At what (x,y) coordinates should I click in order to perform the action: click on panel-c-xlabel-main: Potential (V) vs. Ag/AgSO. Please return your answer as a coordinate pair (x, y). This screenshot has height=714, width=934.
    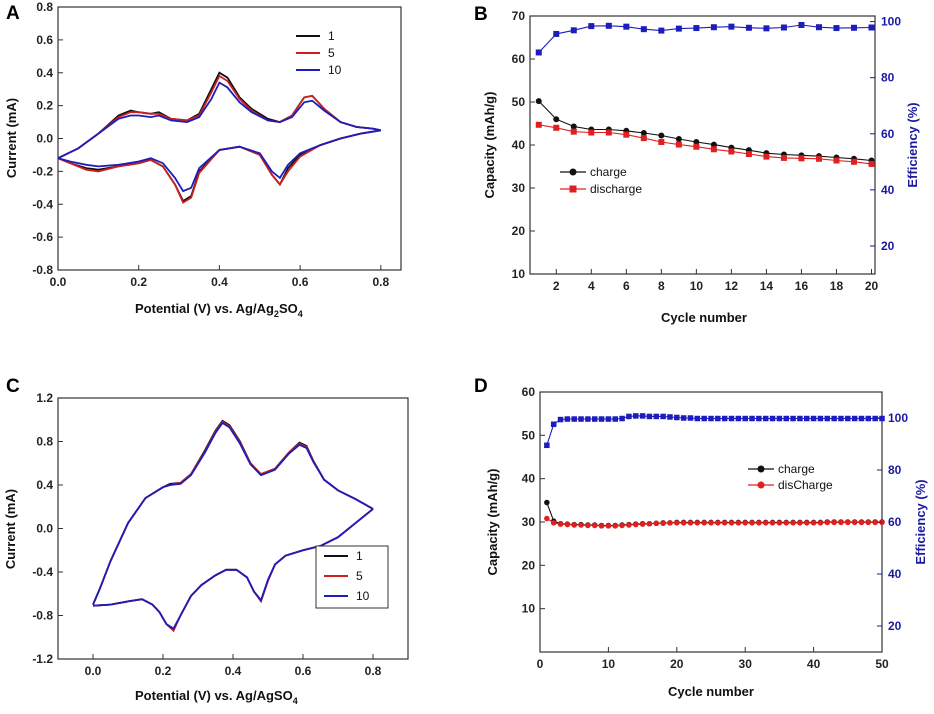
    Looking at the image, I should click on (214, 695).